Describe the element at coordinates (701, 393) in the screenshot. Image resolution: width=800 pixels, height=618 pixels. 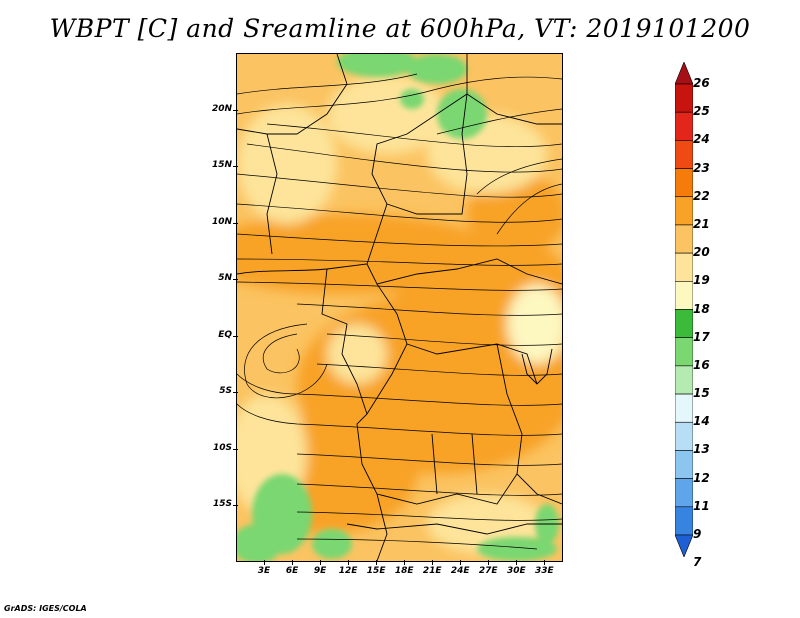
I see `colorbar-label: 15` at that location.